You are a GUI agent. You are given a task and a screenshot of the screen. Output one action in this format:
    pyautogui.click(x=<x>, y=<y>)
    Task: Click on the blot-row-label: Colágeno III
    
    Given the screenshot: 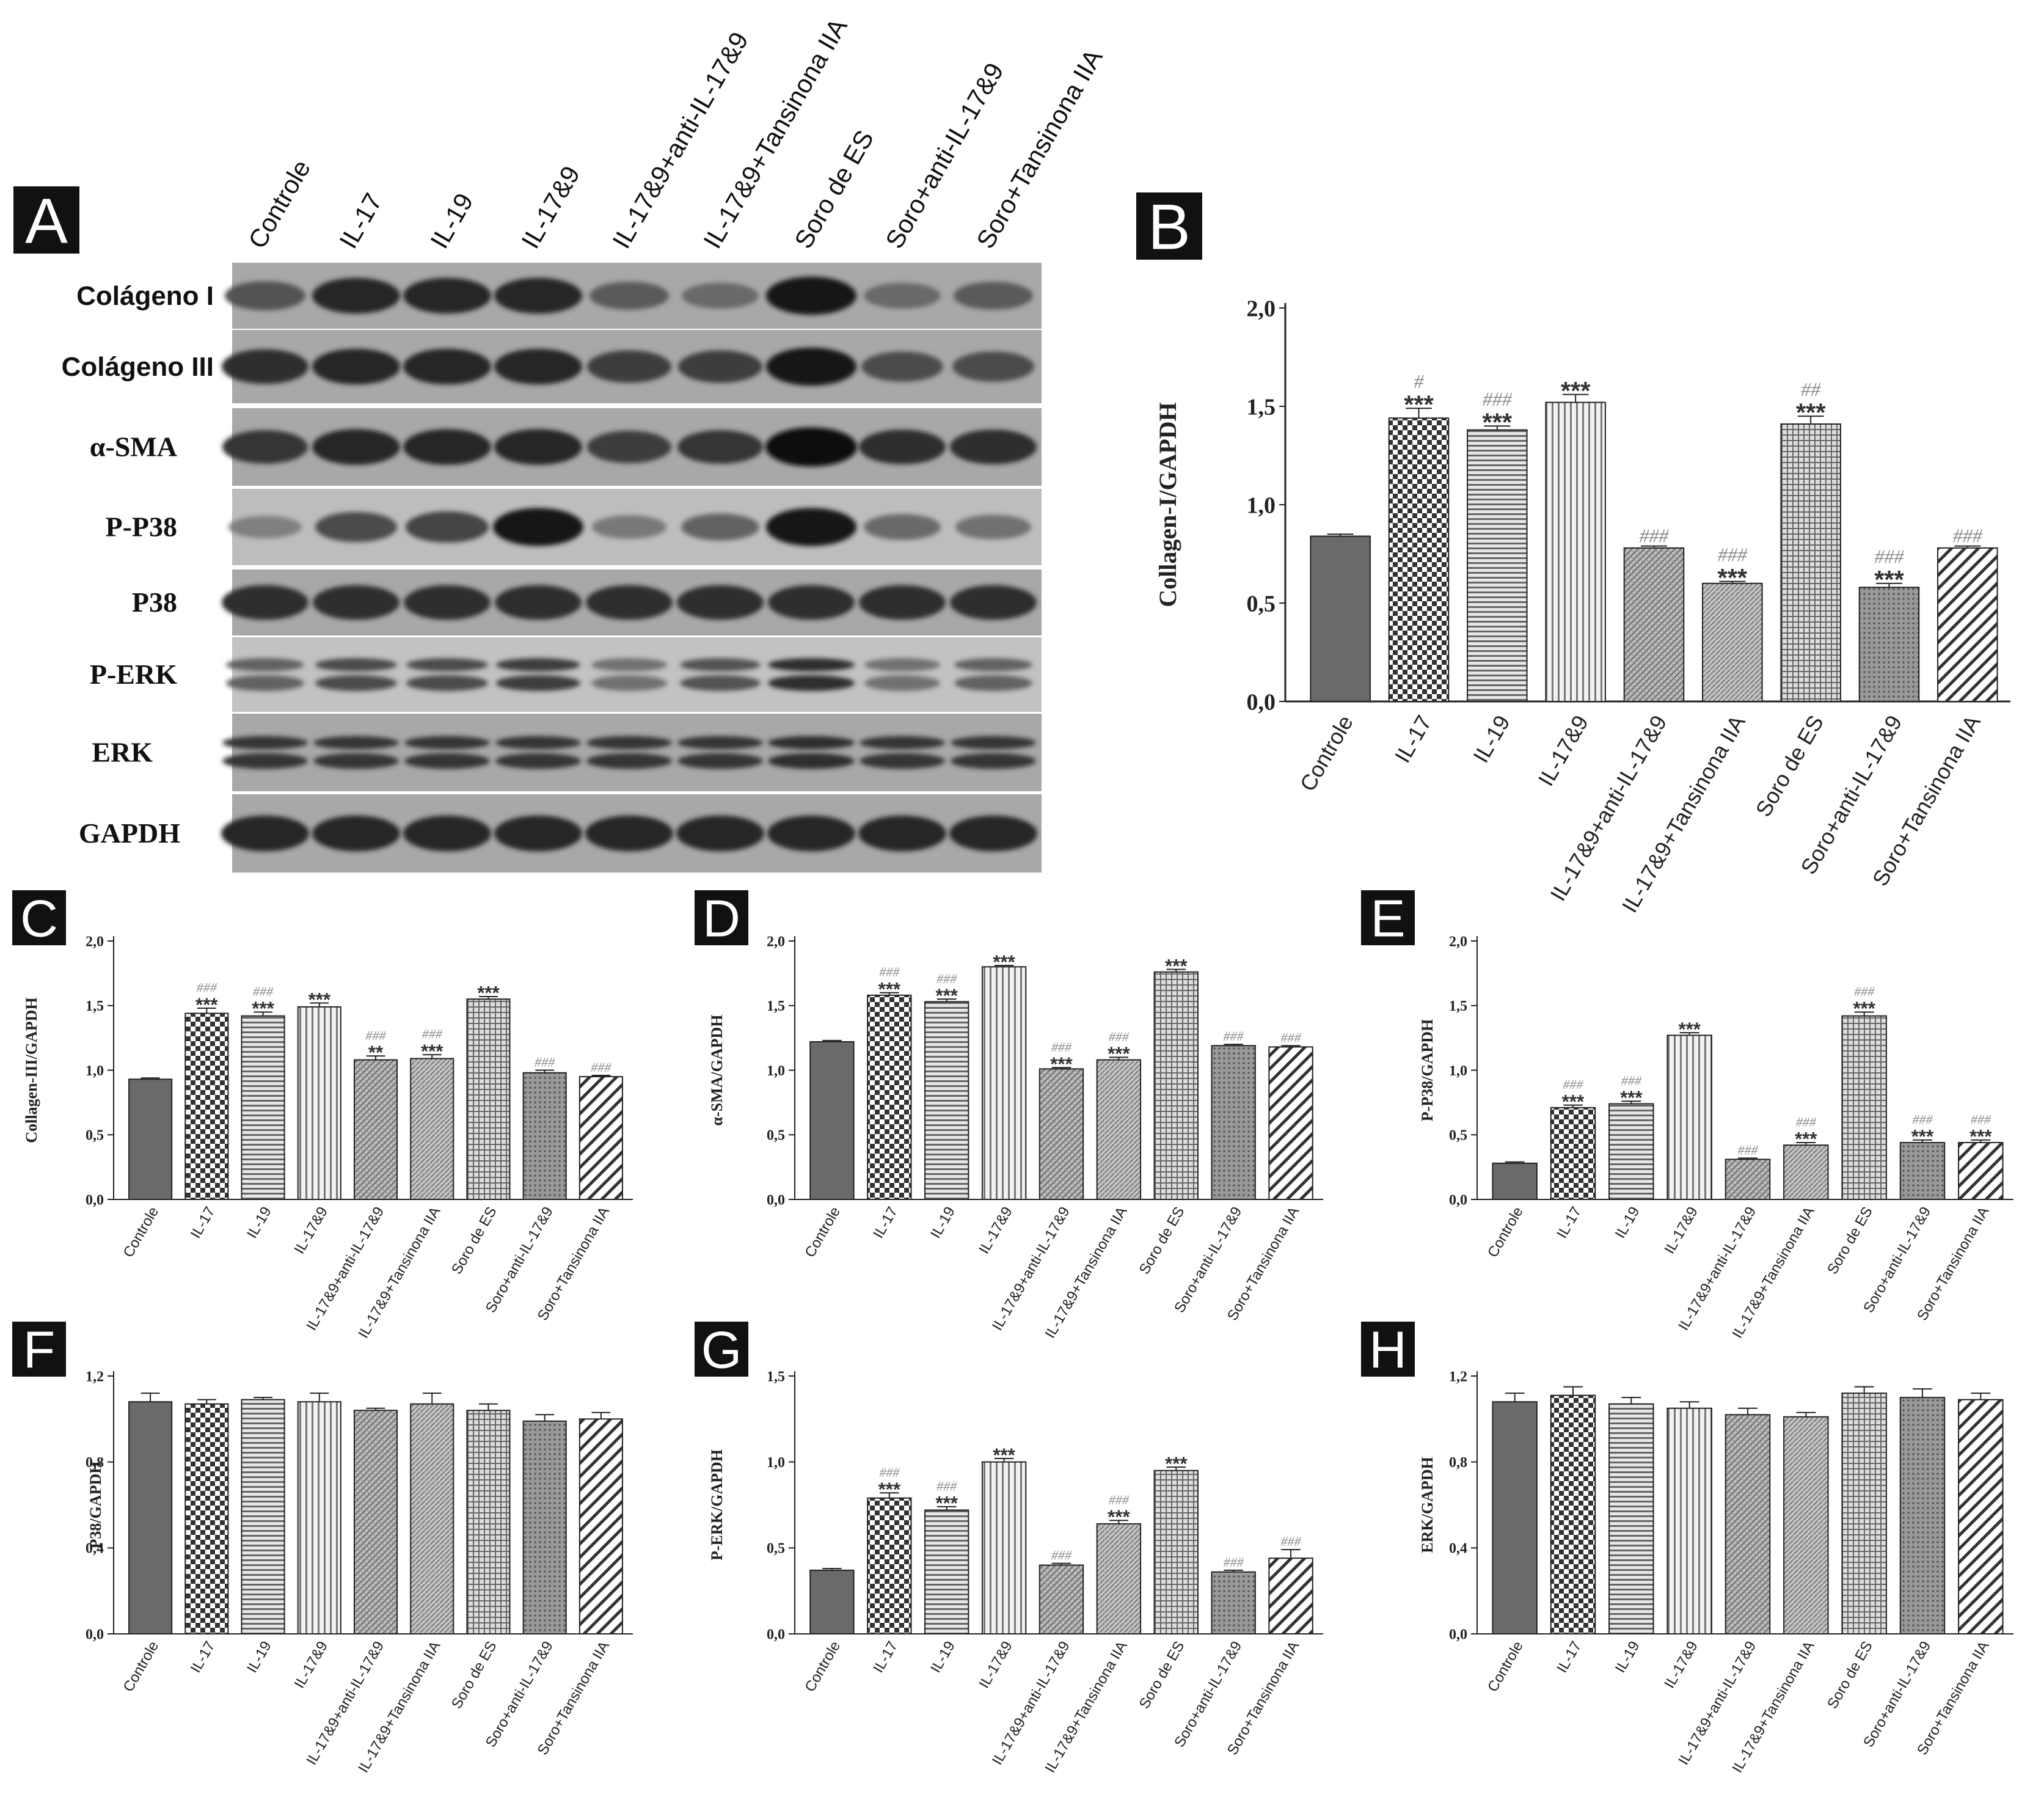 What is the action you would take?
    pyautogui.click(x=138, y=367)
    